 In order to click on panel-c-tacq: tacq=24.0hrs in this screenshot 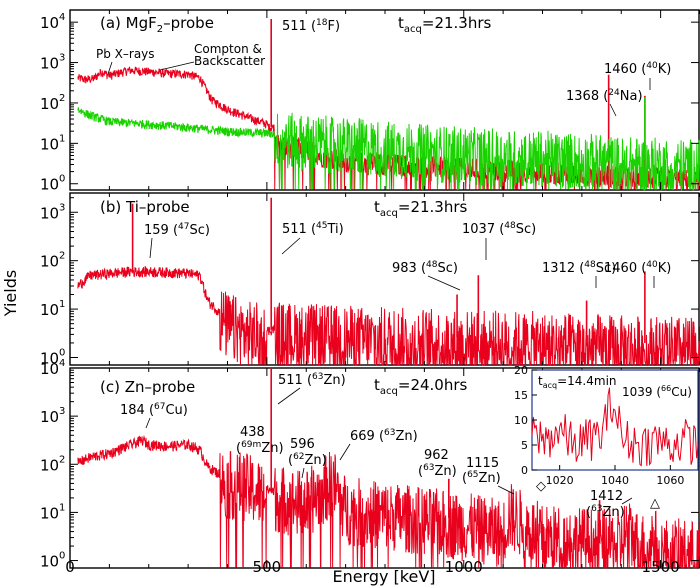, I will do `click(421, 386)`.